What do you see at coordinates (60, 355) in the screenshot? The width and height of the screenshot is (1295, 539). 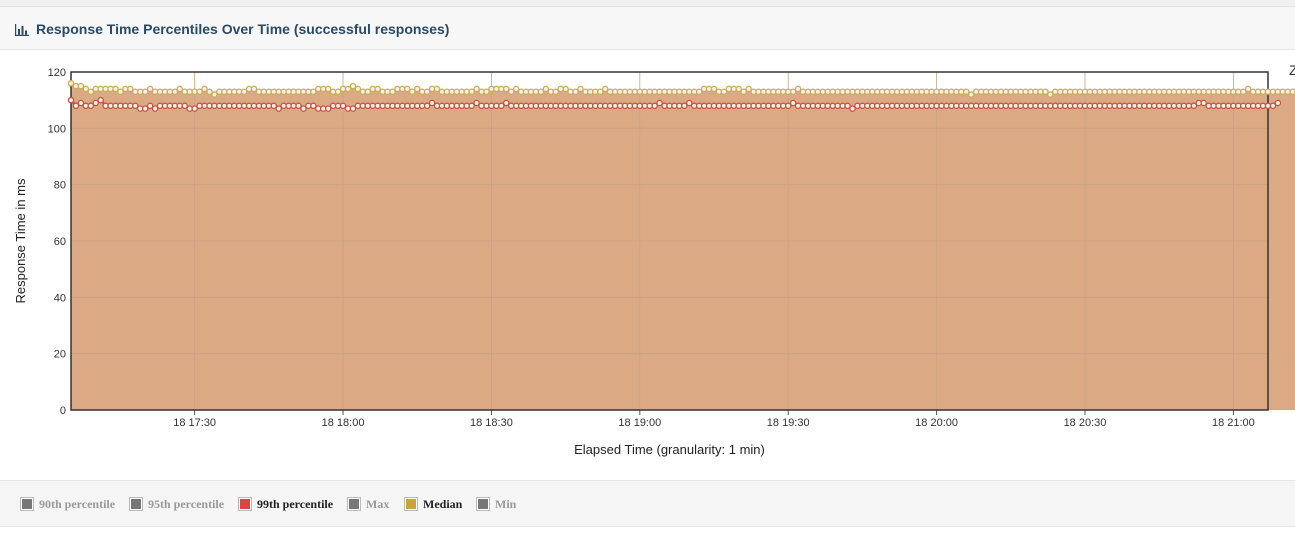 I see `y-tick-label: 20` at bounding box center [60, 355].